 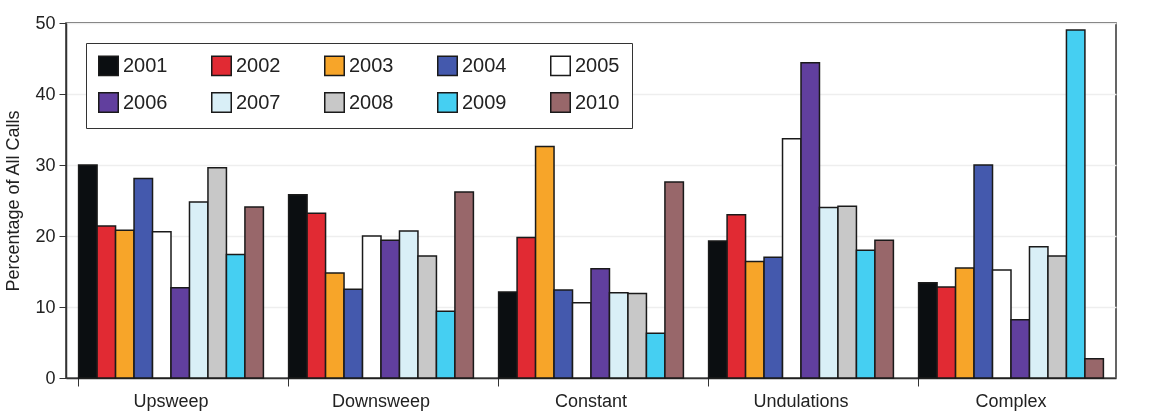 I want to click on x-tick-label: Constant, so click(x=591, y=400).